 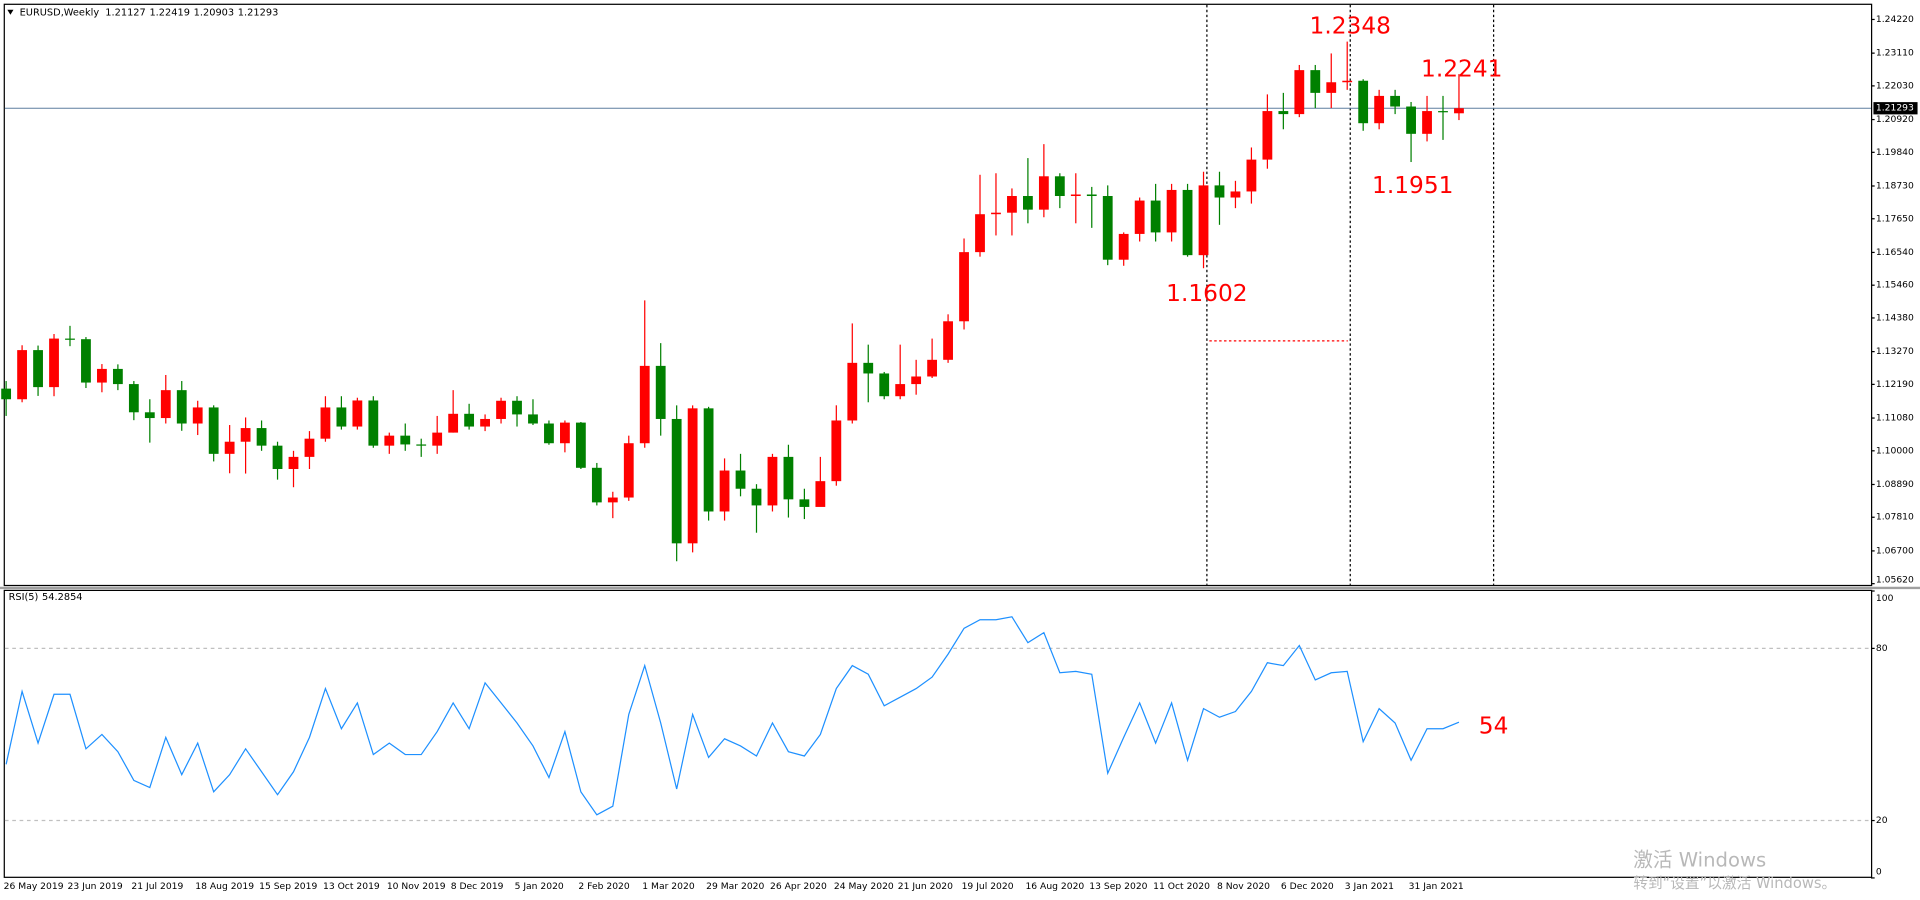 What do you see at coordinates (214, 12) in the screenshot?
I see `last-low: 1.20903` at bounding box center [214, 12].